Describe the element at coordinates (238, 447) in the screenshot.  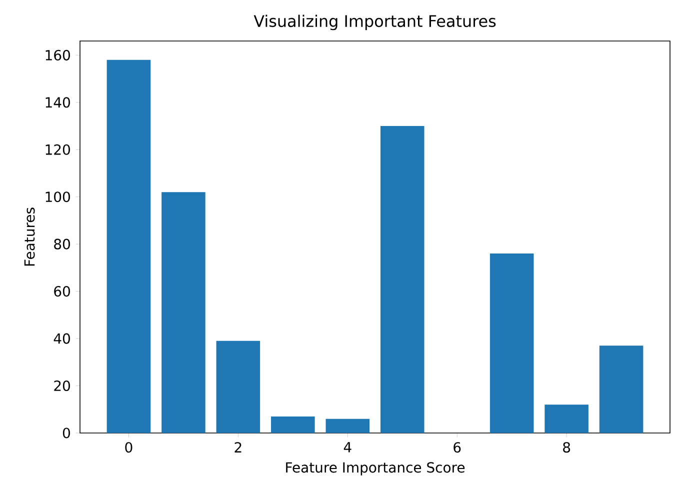
I see `x-tick-label: 2` at that location.